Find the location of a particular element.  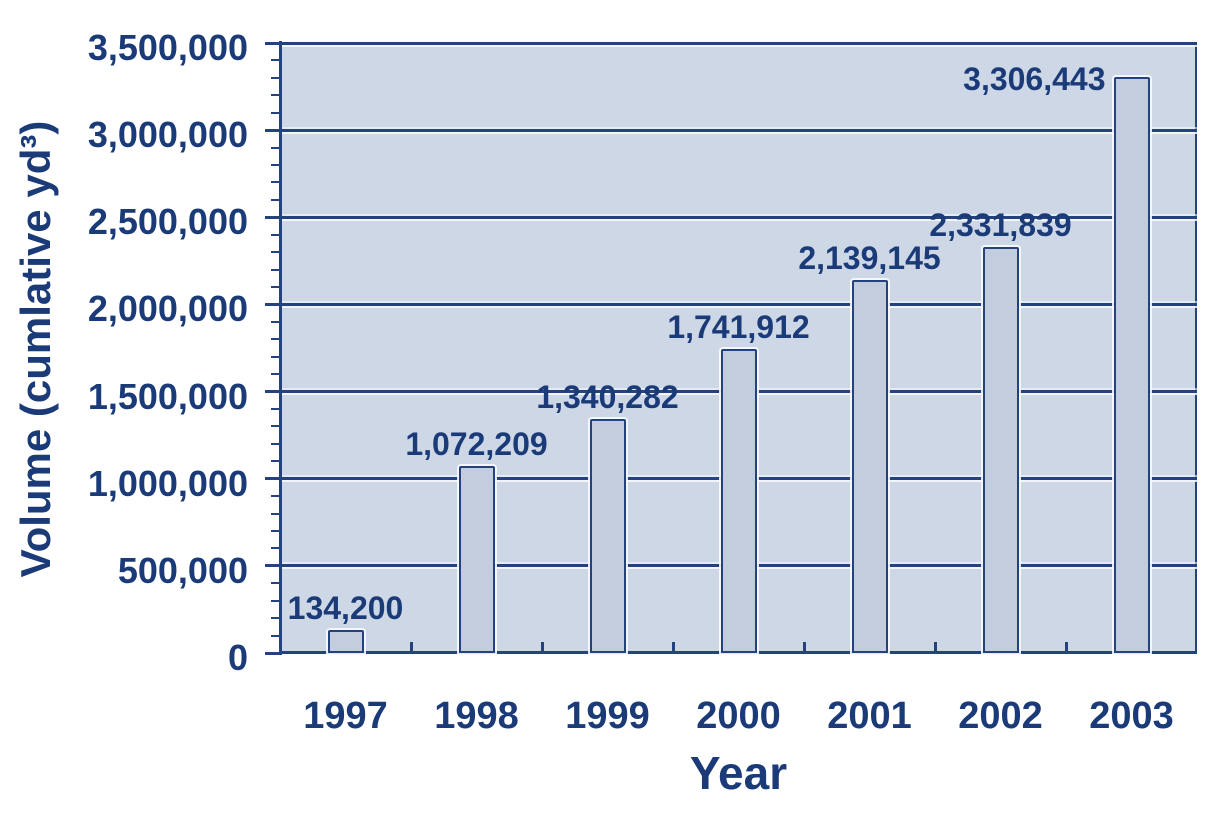

x-tick-label-2003: 2003 is located at coordinates (1131, 716).